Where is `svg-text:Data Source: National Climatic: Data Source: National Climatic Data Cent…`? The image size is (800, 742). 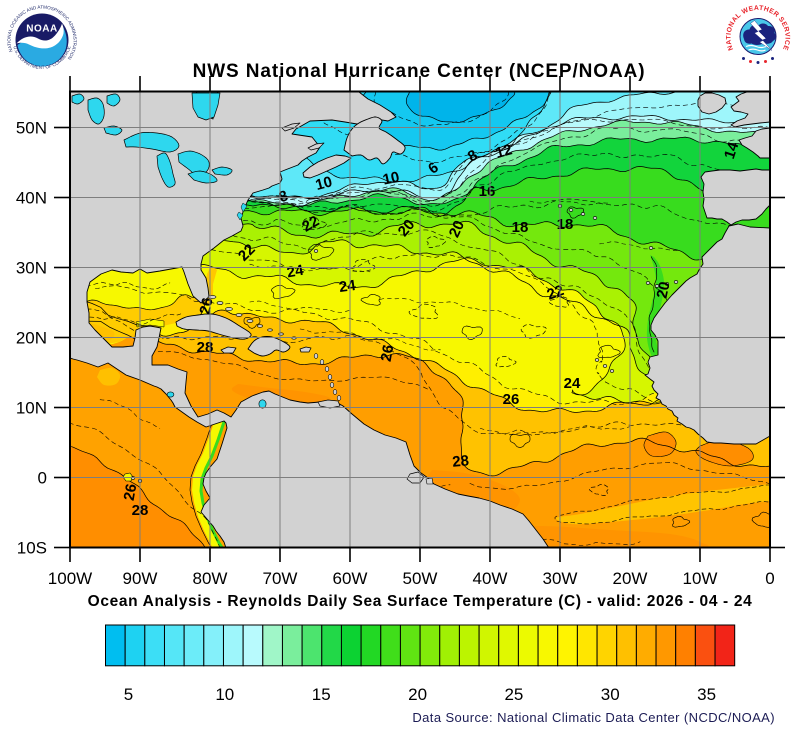
svg-text:Data Source: National Climatic: Data Source: National Climatic Data Cent… is located at coordinates (593, 717).